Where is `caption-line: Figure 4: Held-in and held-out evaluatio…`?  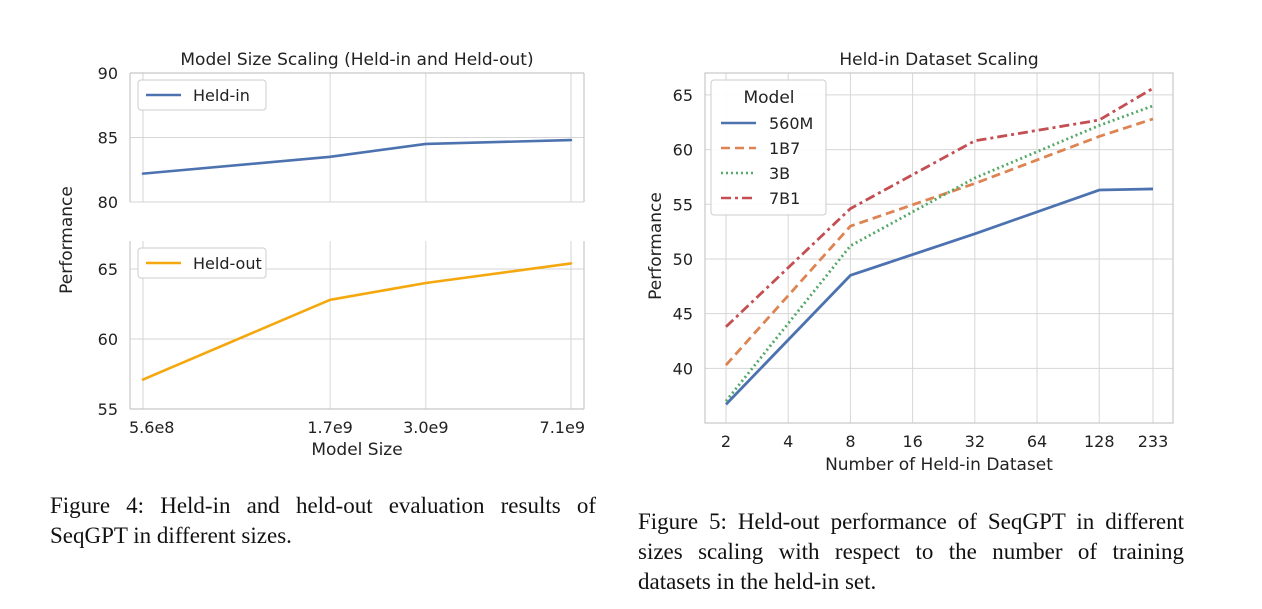 caption-line: Figure 4: Held-in and held-out evaluatio… is located at coordinates (323, 505).